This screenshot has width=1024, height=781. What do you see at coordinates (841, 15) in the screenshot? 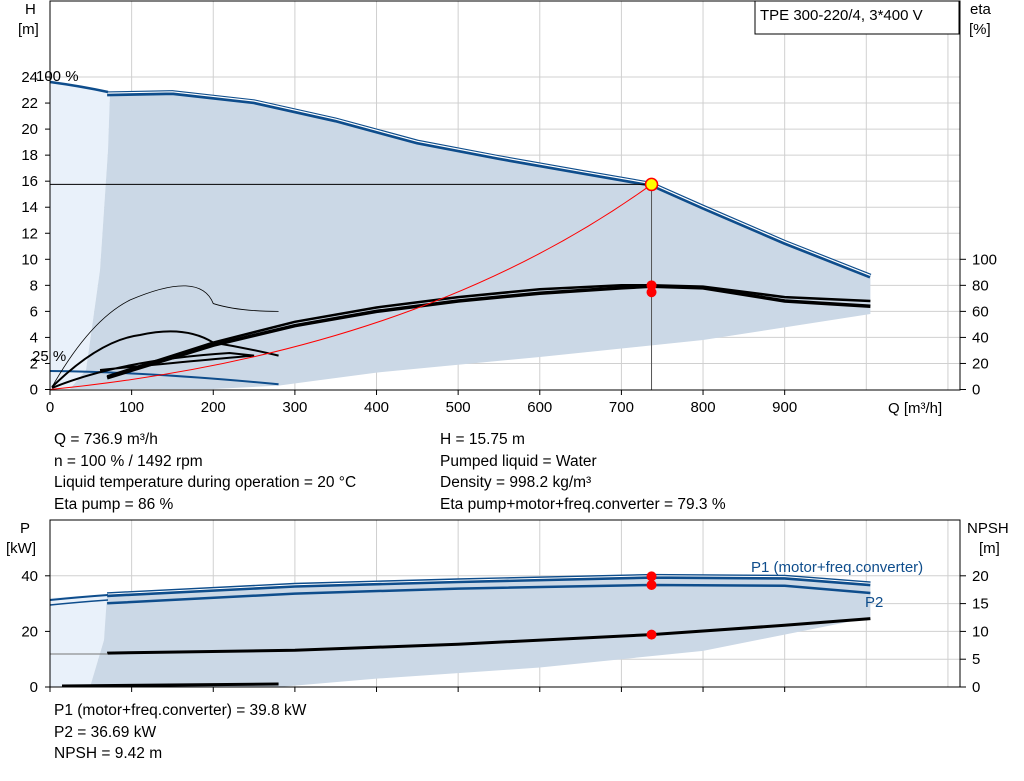
I see `chart-title: TPE 300-220/4, 3*400 V` at bounding box center [841, 15].